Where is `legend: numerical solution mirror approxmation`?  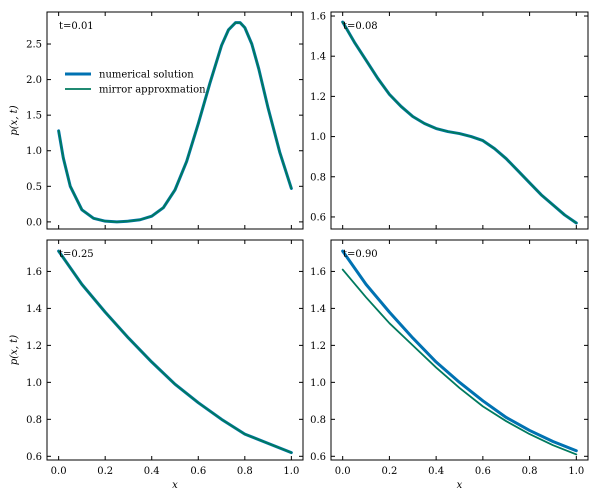 legend: numerical solution mirror approxmation is located at coordinates (135, 83).